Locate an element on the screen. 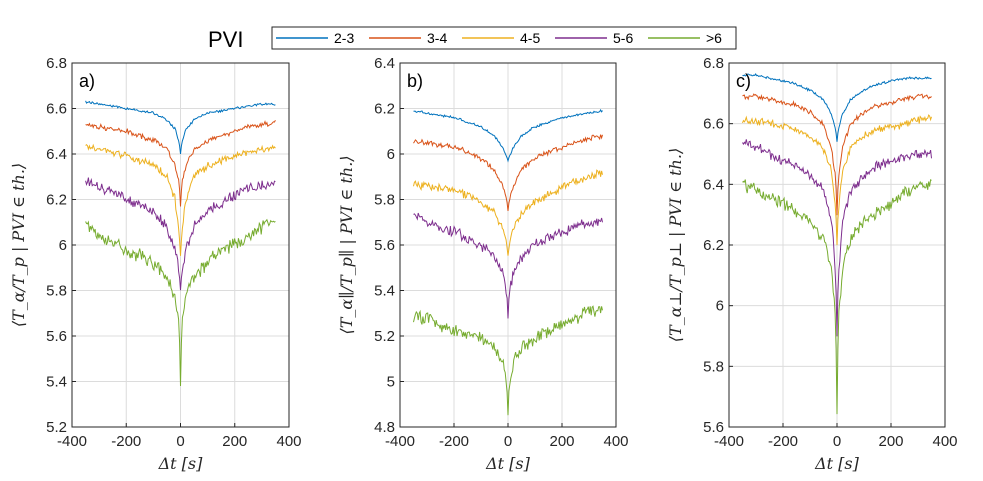 This screenshot has width=983, height=481. y-axis-label: ⟨T_α∥/T_p∥ | PVI ∈ th.⟩ is located at coordinates (346, 244).